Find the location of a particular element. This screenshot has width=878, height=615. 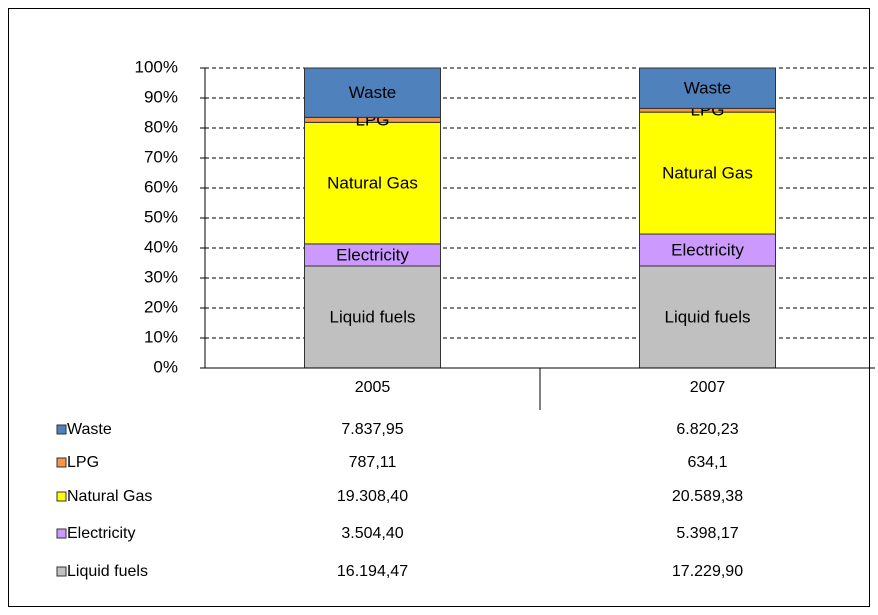

table-value: 7.837,95 is located at coordinates (372, 429).